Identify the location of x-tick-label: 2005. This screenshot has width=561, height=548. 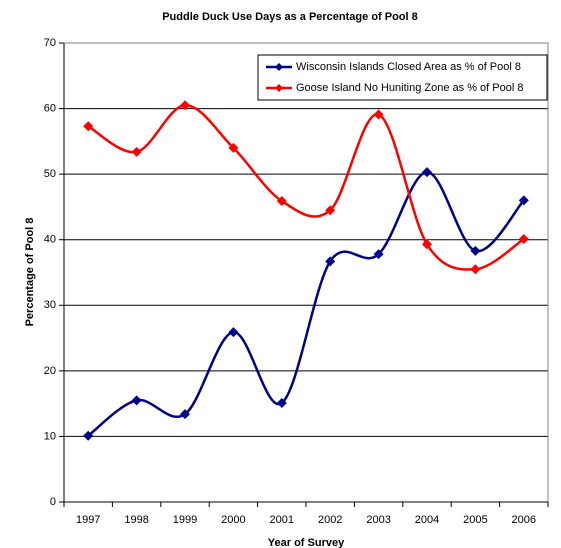
(475, 520).